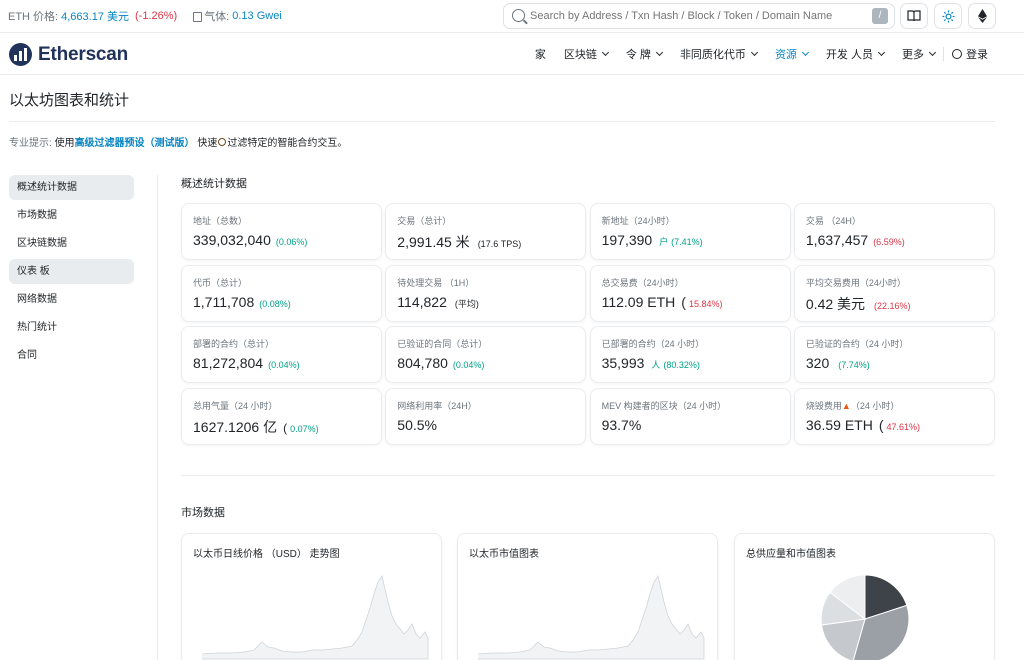 The width and height of the screenshot is (1024, 660). I want to click on stat-label: 代币（总计）, so click(220, 282).